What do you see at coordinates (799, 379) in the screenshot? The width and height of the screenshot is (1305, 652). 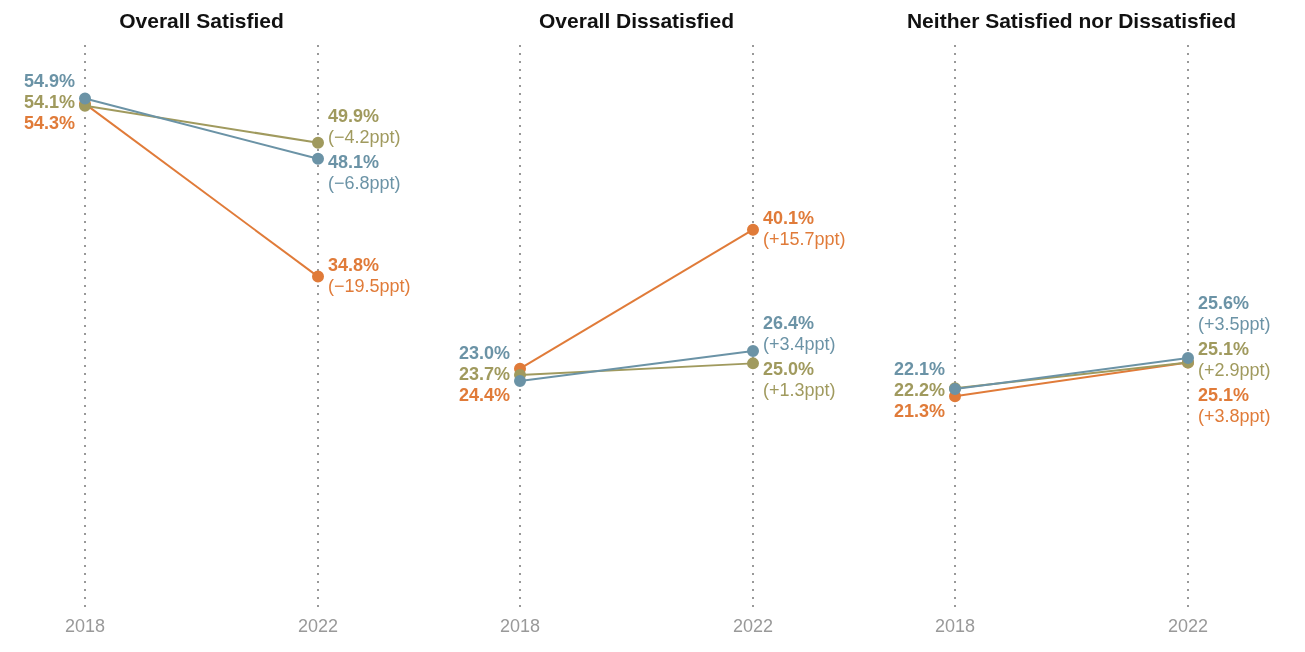 I see `data-label: 25.0% (+1.3ppt)` at bounding box center [799, 379].